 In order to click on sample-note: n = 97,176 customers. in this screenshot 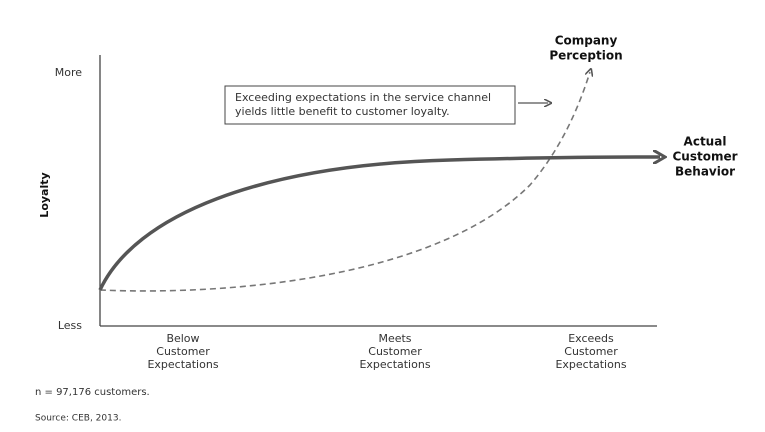, I will do `click(92, 392)`.